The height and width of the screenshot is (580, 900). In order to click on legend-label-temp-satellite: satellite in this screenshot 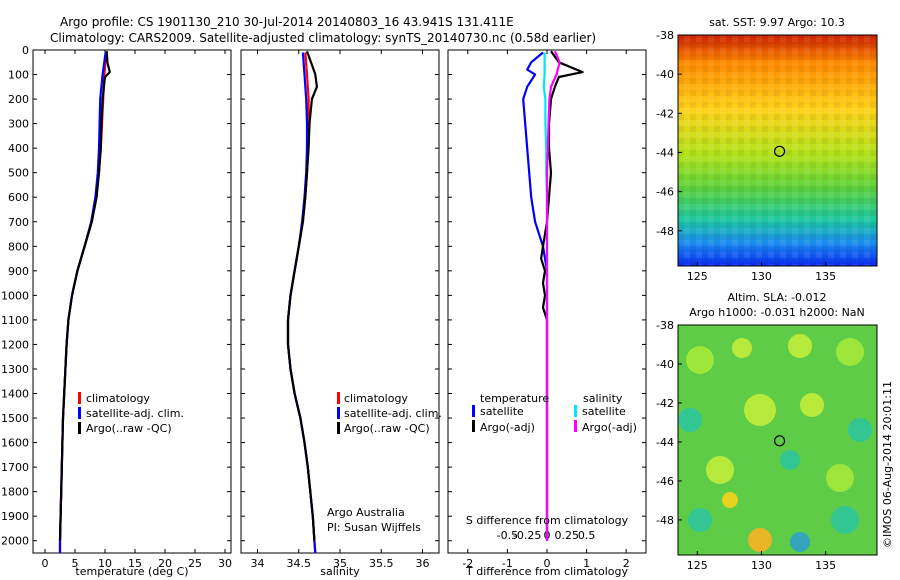, I will do `click(502, 411)`.